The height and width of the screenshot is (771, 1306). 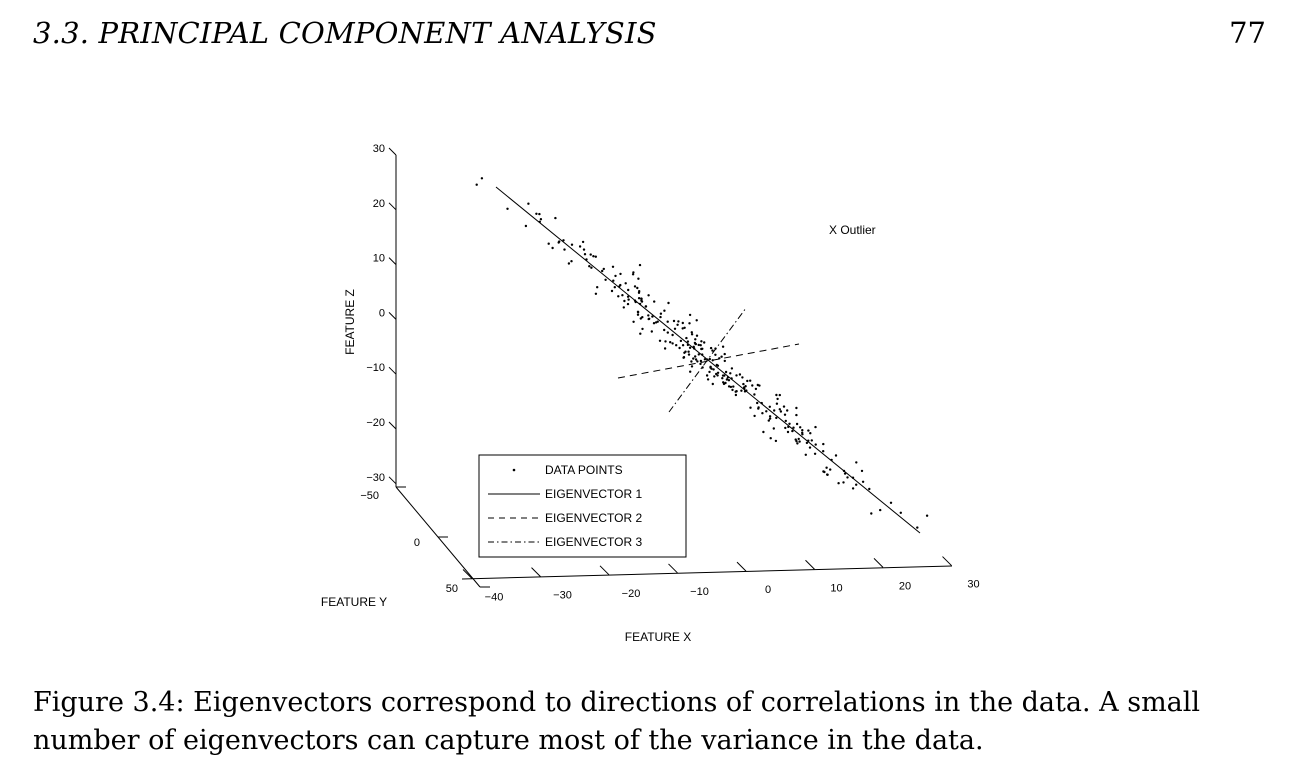 I want to click on x-axis-label: FEATURE X, so click(x=658, y=637).